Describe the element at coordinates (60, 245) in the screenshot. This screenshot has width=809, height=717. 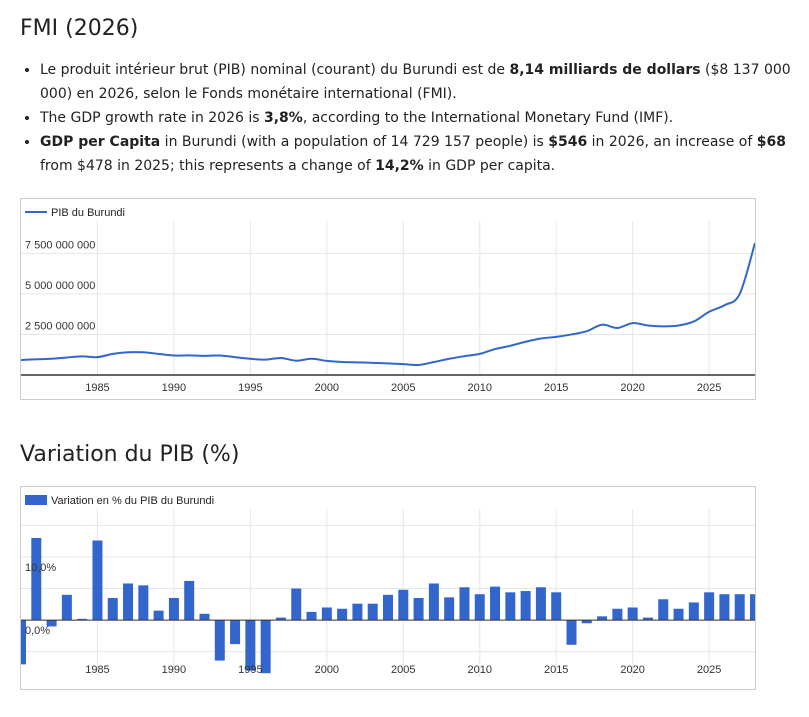
I see `y-tick-label: 7 500 000 000` at that location.